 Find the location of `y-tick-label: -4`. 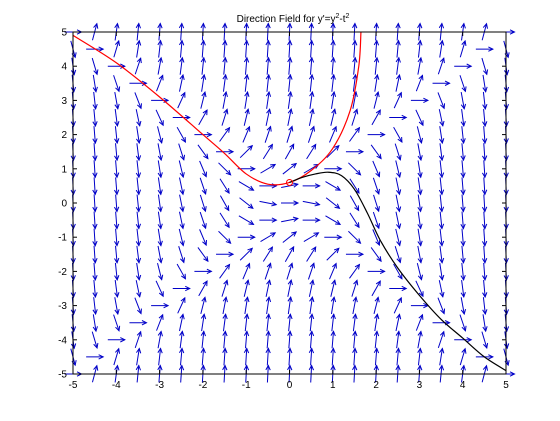

y-tick-label: -4 is located at coordinates (62, 340).